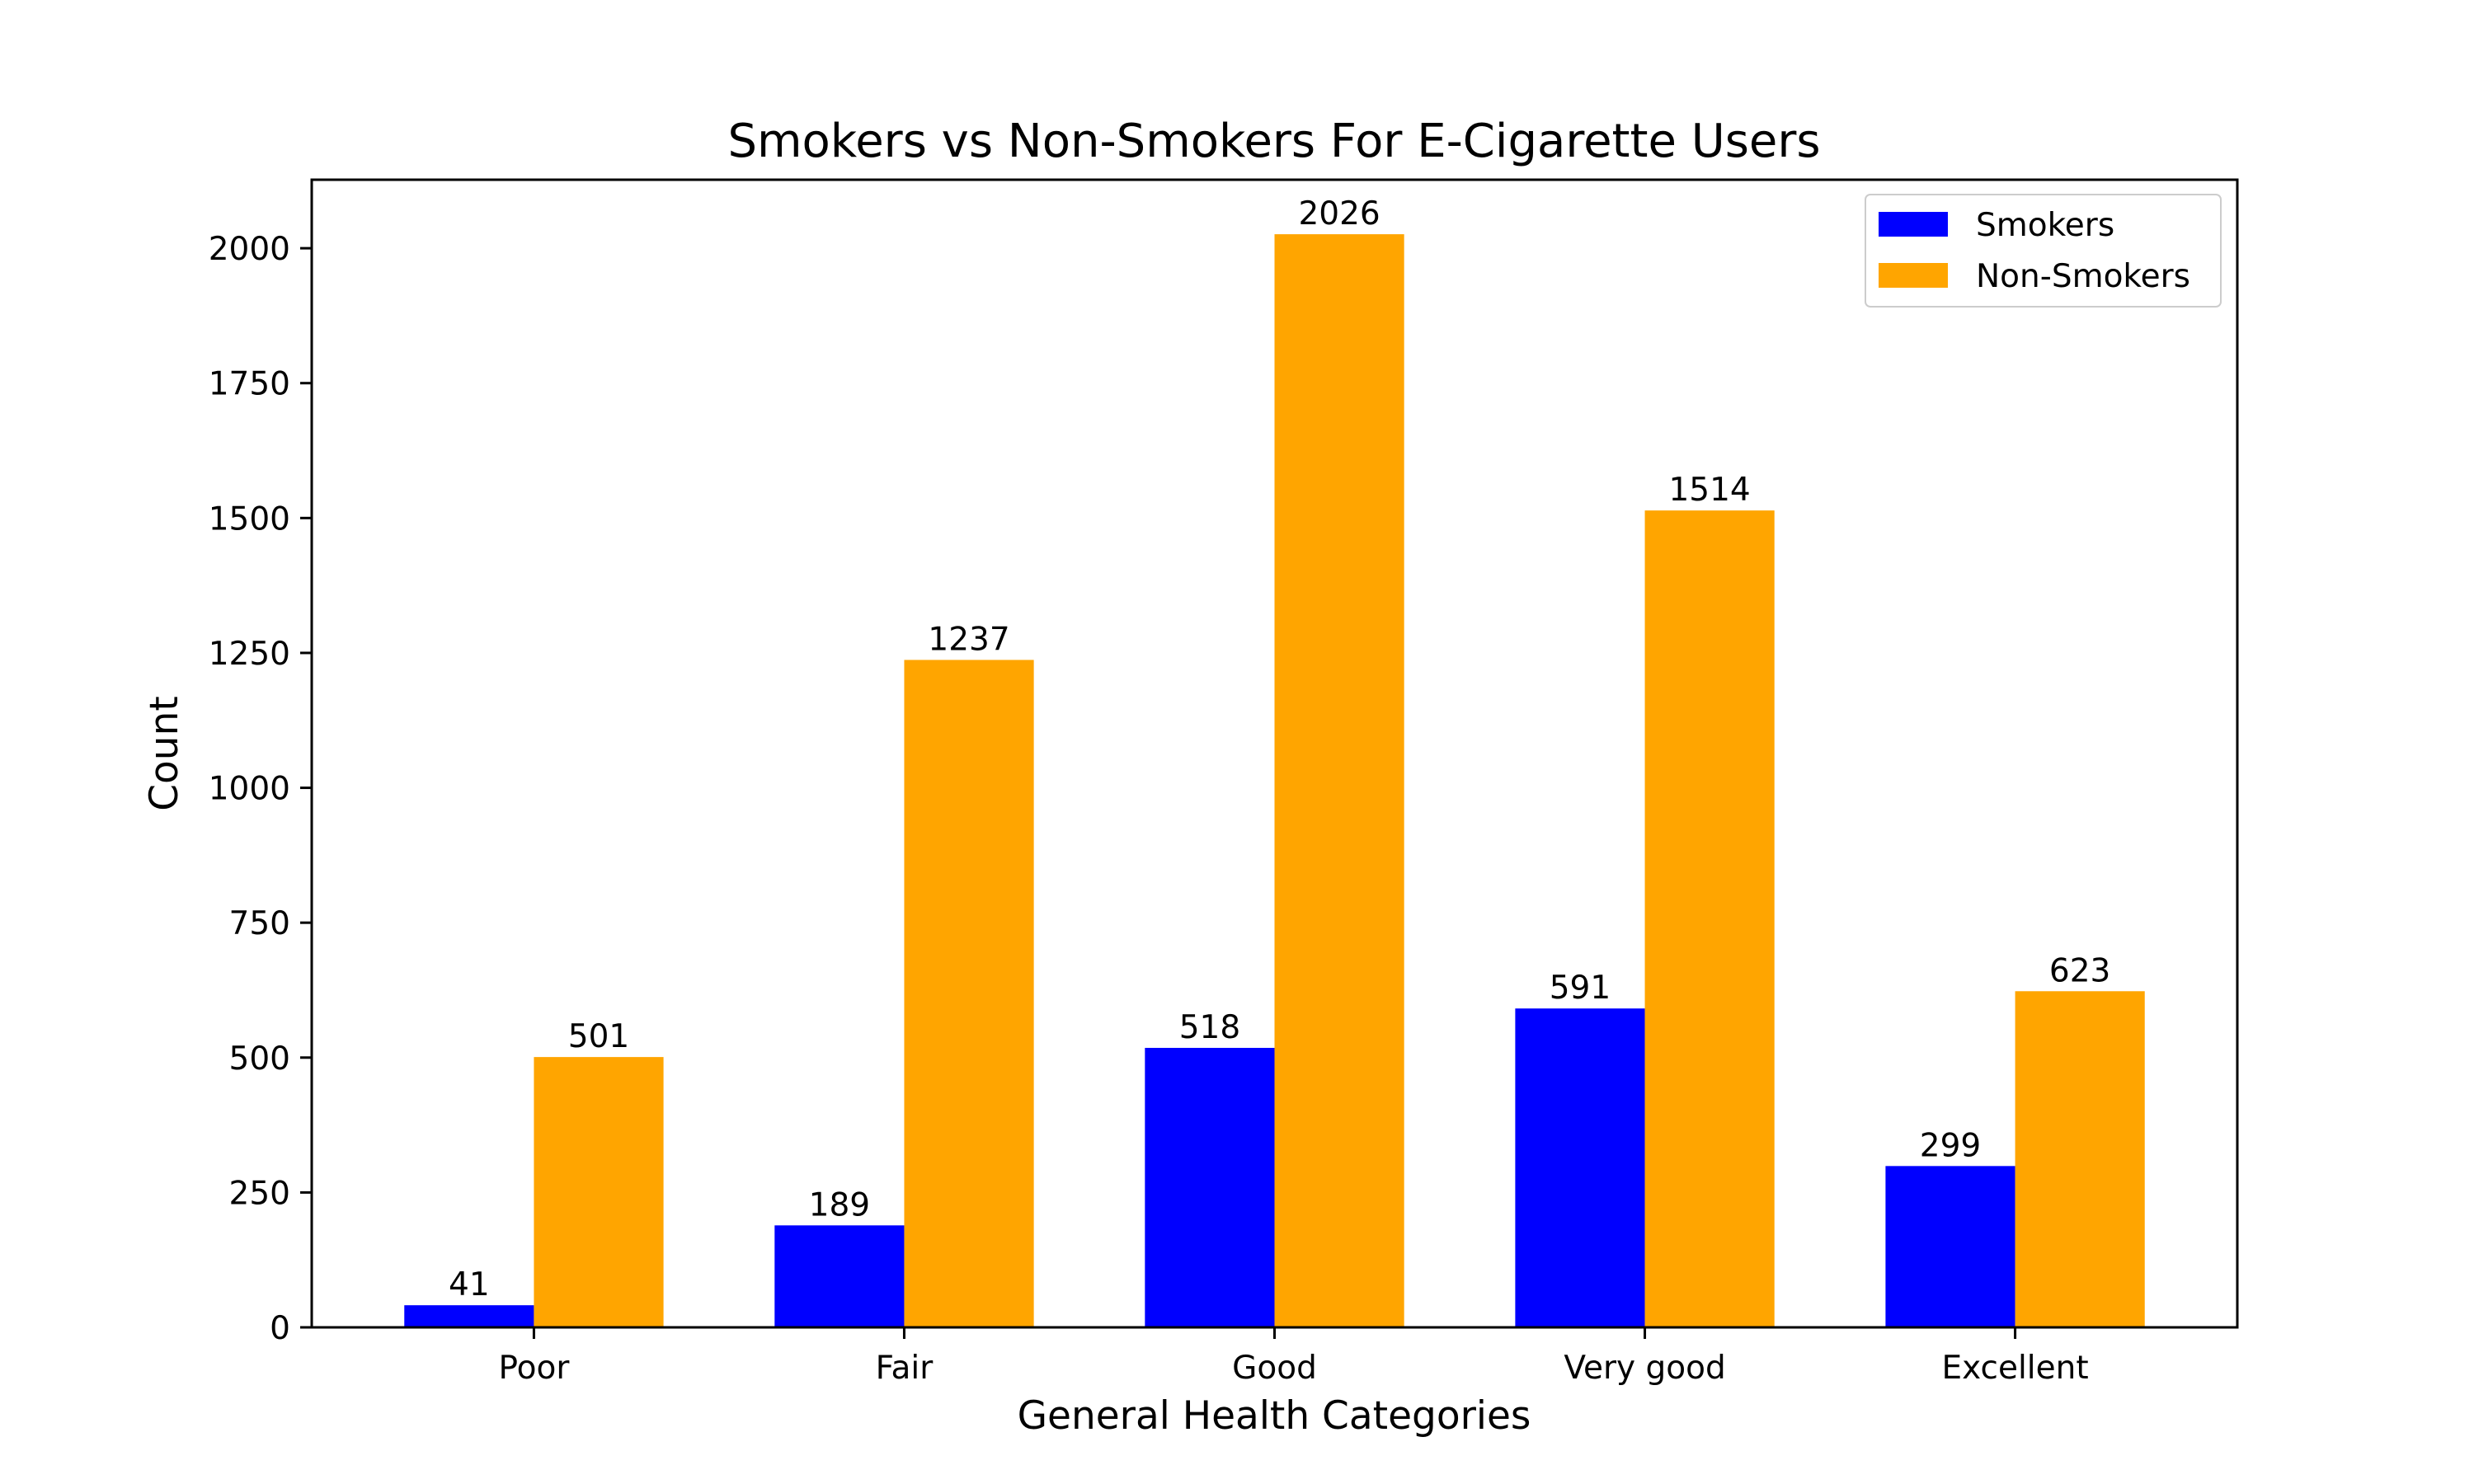  Describe the element at coordinates (259, 1193) in the screenshot. I see `y-tick-label: 250` at that location.